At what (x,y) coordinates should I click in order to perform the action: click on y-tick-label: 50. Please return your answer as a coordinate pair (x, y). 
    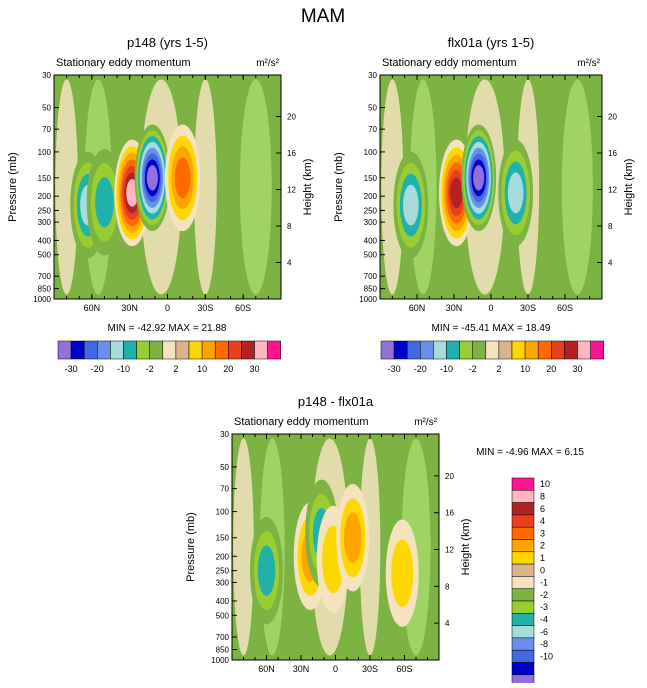
    Looking at the image, I should click on (372, 108).